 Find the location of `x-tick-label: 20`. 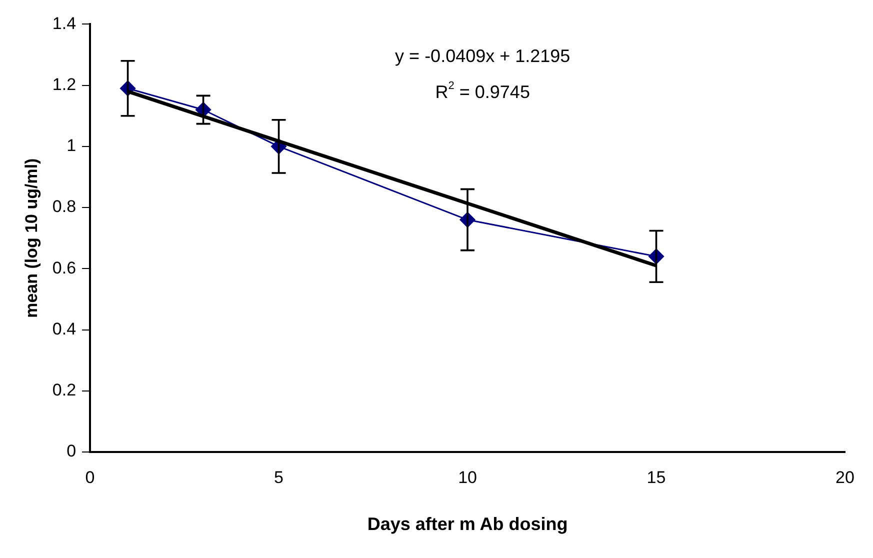

x-tick-label: 20 is located at coordinates (845, 477).